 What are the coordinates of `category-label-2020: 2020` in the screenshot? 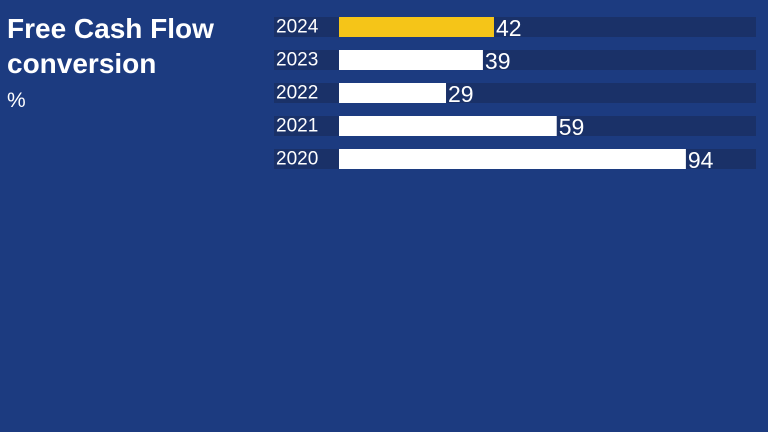 It's located at (297, 159).